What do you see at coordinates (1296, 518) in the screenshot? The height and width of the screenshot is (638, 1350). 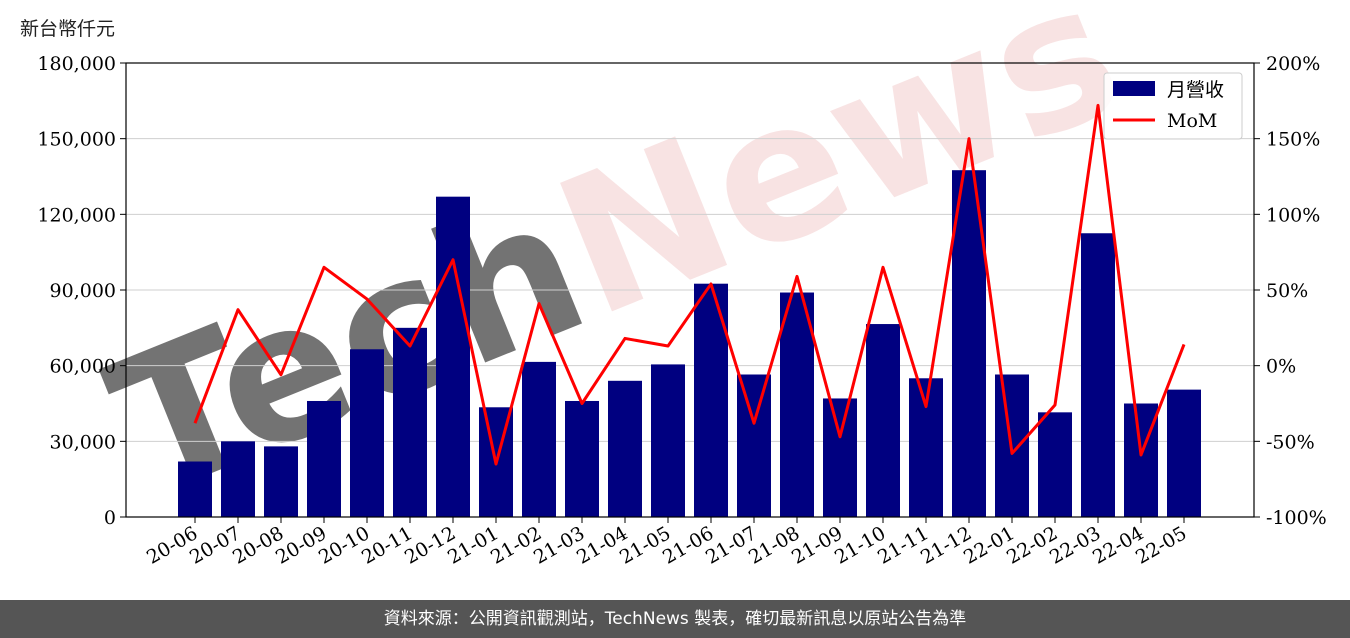 I see `right-tick-label: -100%` at bounding box center [1296, 518].